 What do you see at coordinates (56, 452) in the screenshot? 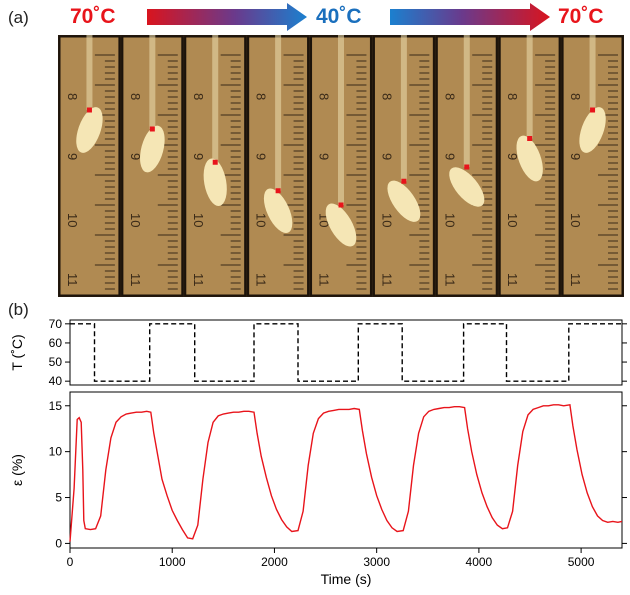
I see `strain-ytick-label: 10` at bounding box center [56, 452].